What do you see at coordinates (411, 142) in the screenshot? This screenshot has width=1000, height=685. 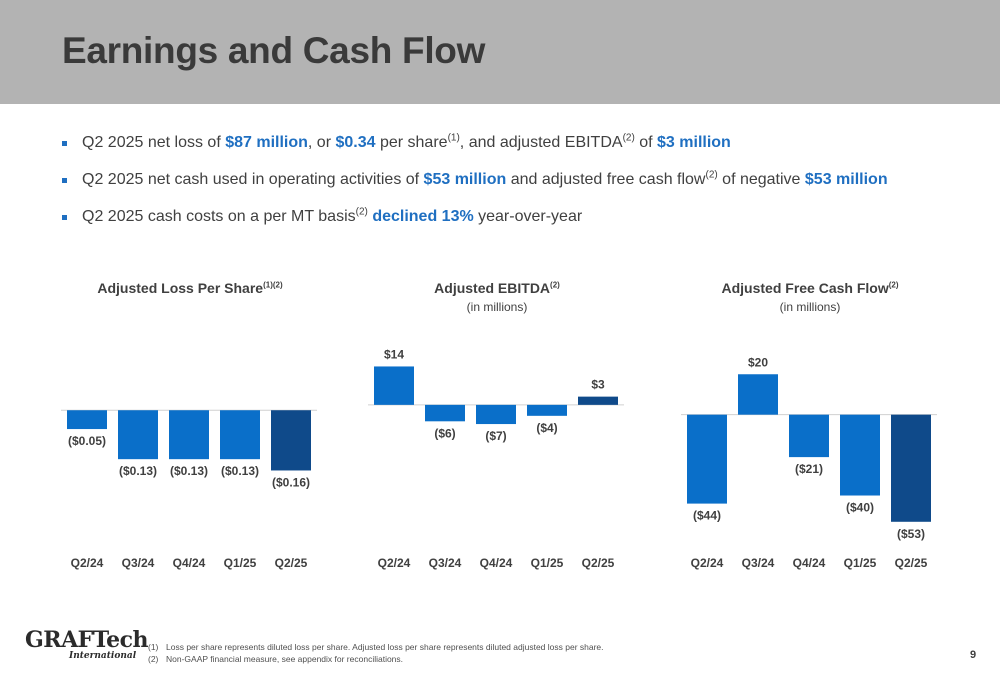 I see `bullet-text: per share` at bounding box center [411, 142].